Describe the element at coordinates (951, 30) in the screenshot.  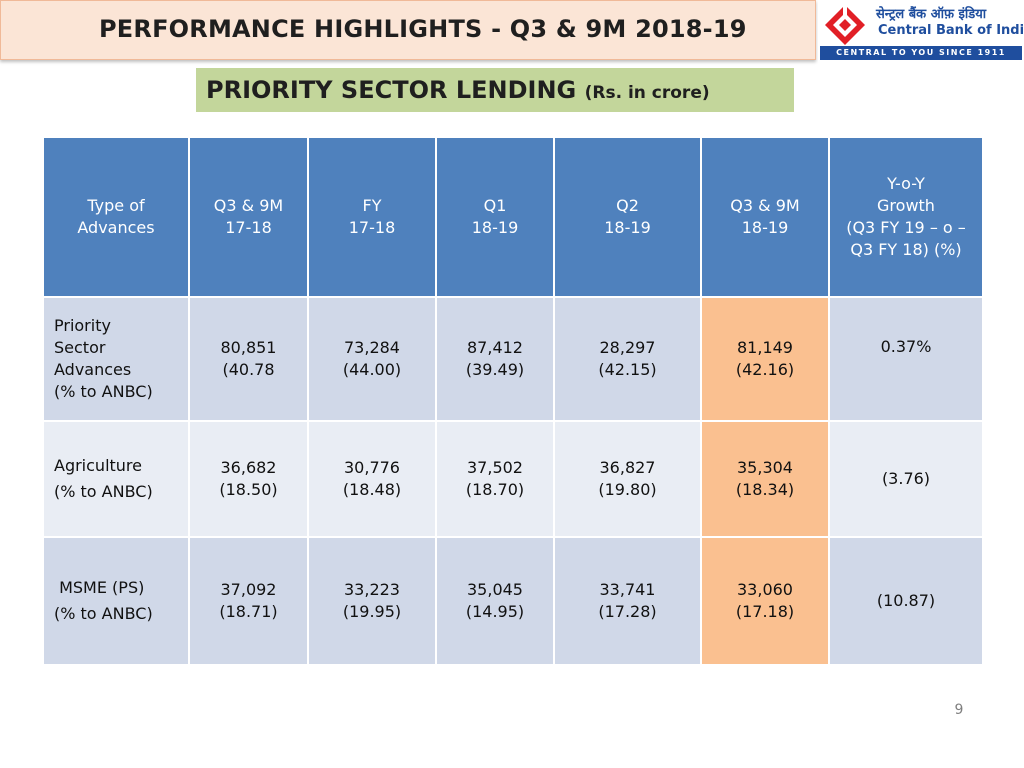
I see `logo-english-text: Central Bank of India` at that location.